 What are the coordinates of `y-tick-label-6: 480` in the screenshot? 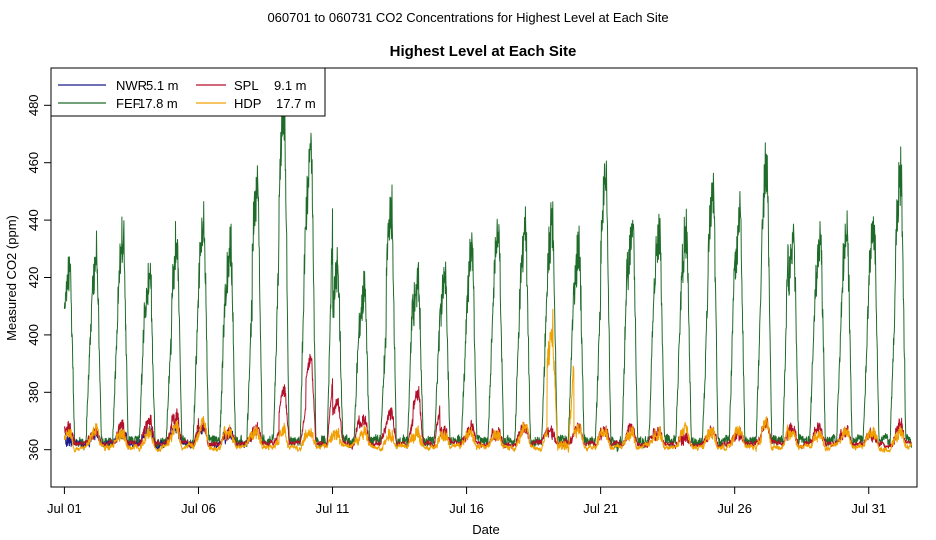 It's located at (33, 105).